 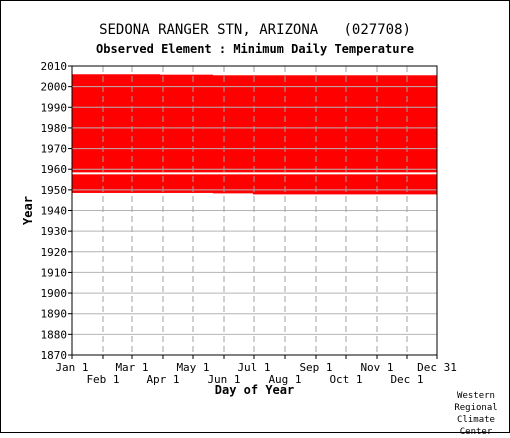 What do you see at coordinates (54, 128) in the screenshot?
I see `y-tick-label: 1980` at bounding box center [54, 128].